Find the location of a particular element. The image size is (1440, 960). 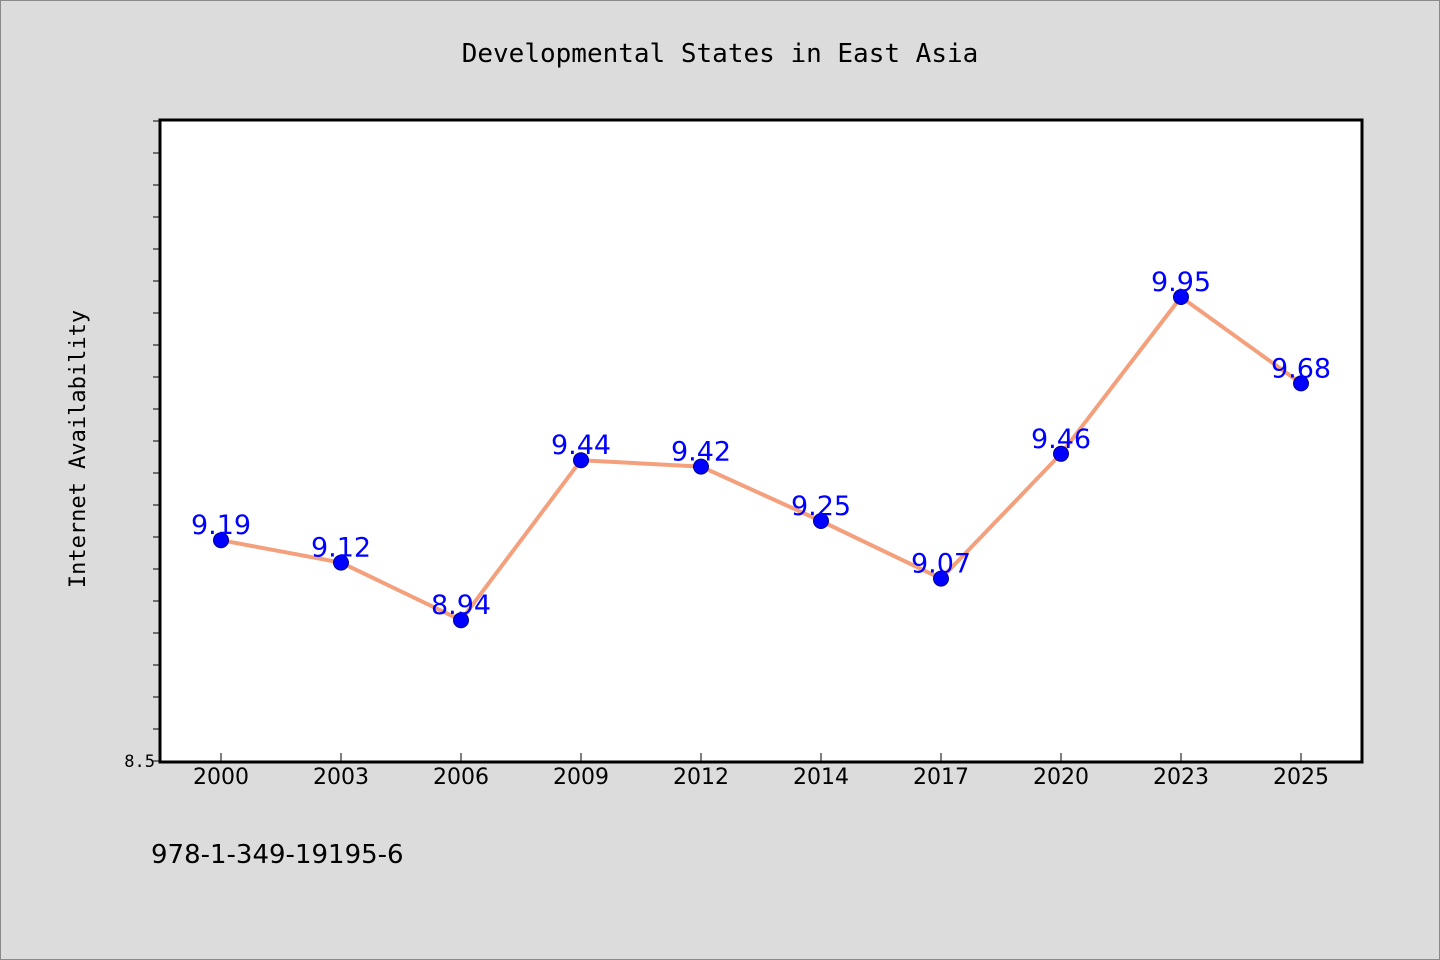

chart-title: Developmental States in East Asia is located at coordinates (720, 54).